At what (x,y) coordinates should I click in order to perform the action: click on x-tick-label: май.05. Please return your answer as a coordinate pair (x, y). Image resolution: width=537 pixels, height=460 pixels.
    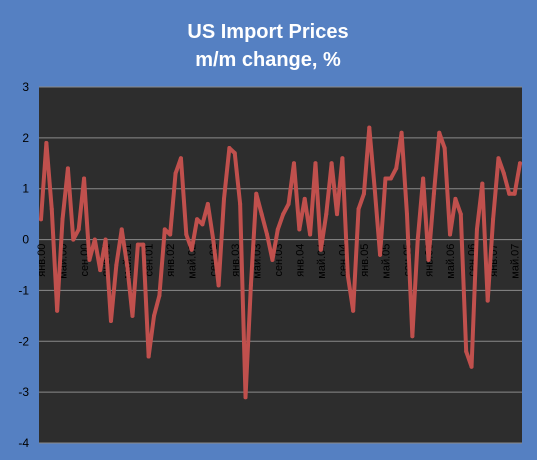
    Looking at the image, I should click on (386, 261).